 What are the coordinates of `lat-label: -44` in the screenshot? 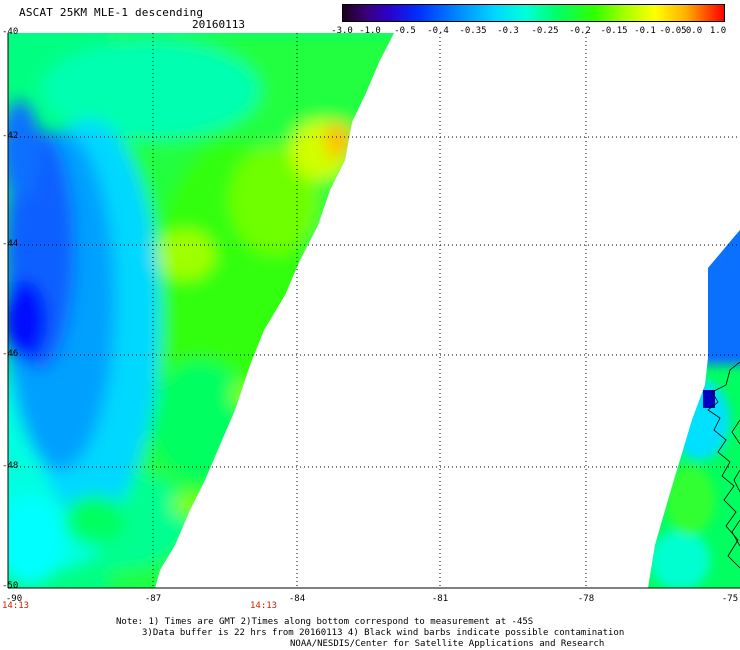 It's located at (10, 244).